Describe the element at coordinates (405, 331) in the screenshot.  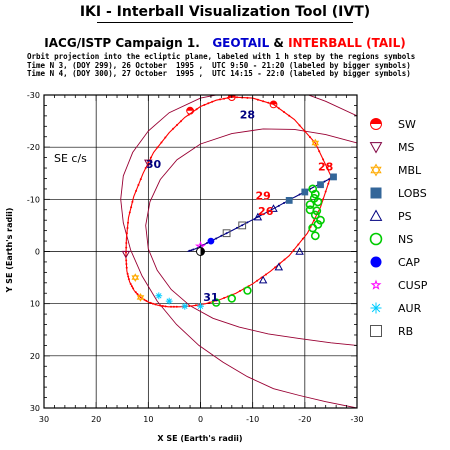
I see `legend-label: RB` at that location.